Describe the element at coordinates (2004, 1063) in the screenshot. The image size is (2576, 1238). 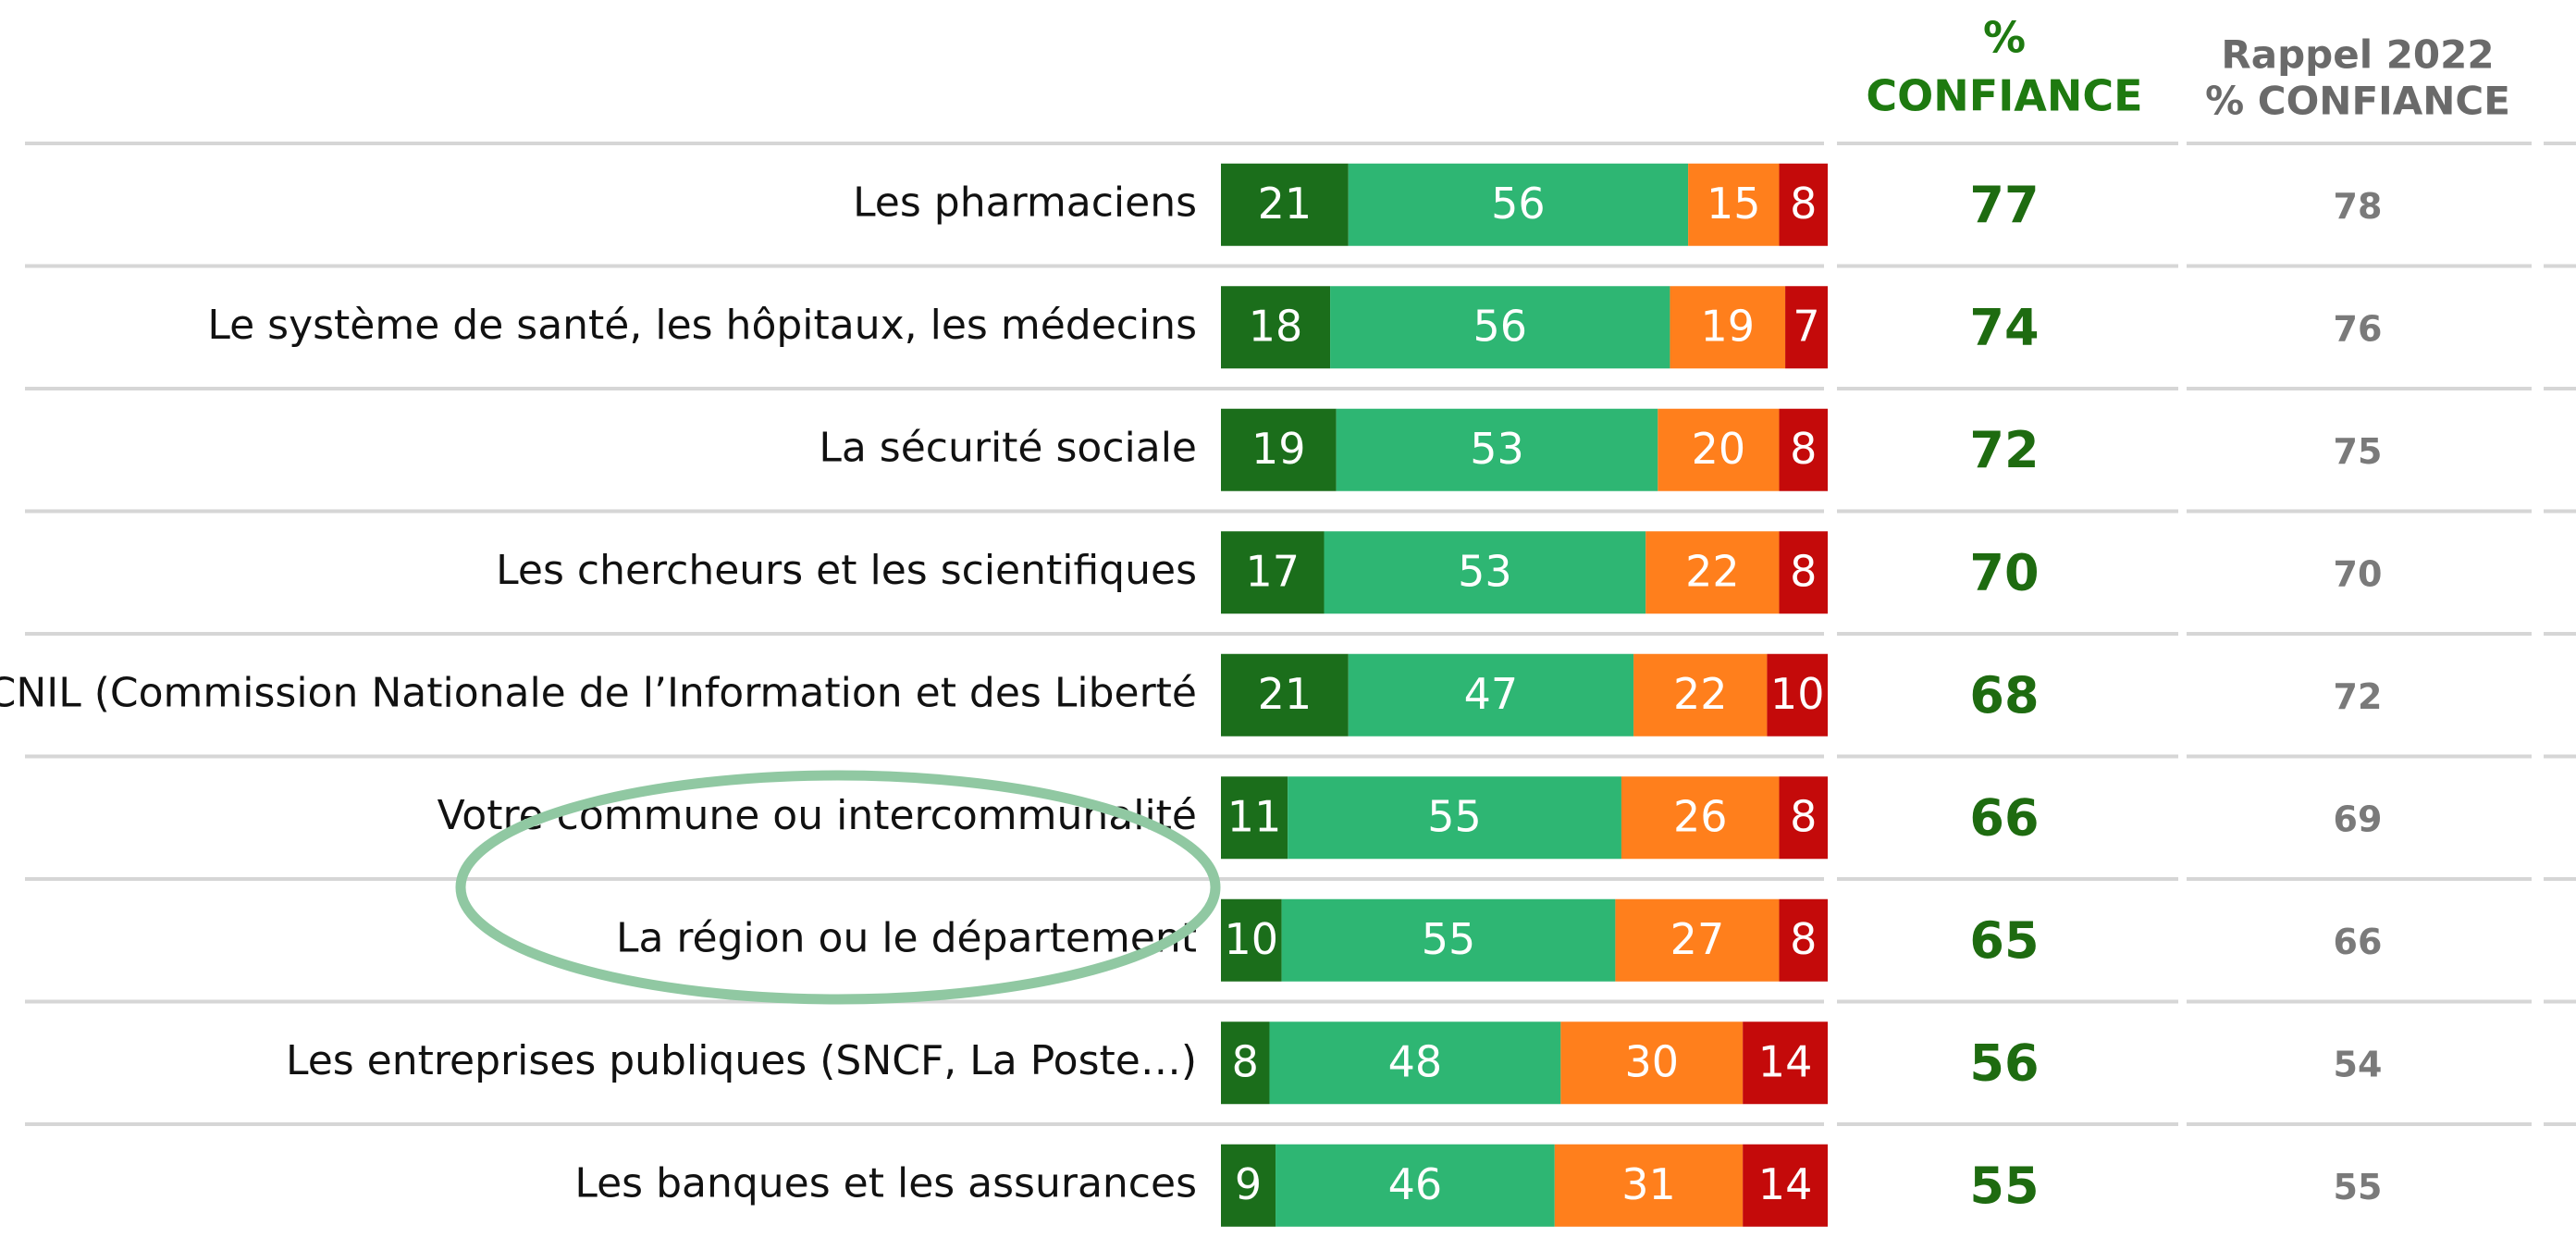
I see `confiance-value: 56` at that location.